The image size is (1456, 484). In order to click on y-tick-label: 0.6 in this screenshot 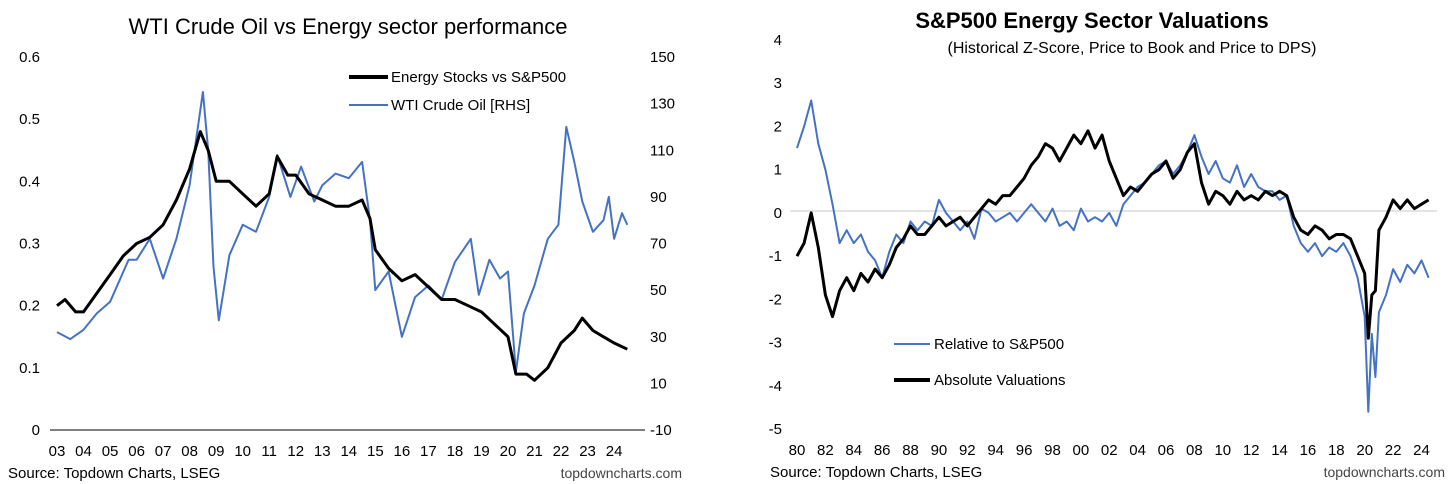, I will do `click(29, 57)`.